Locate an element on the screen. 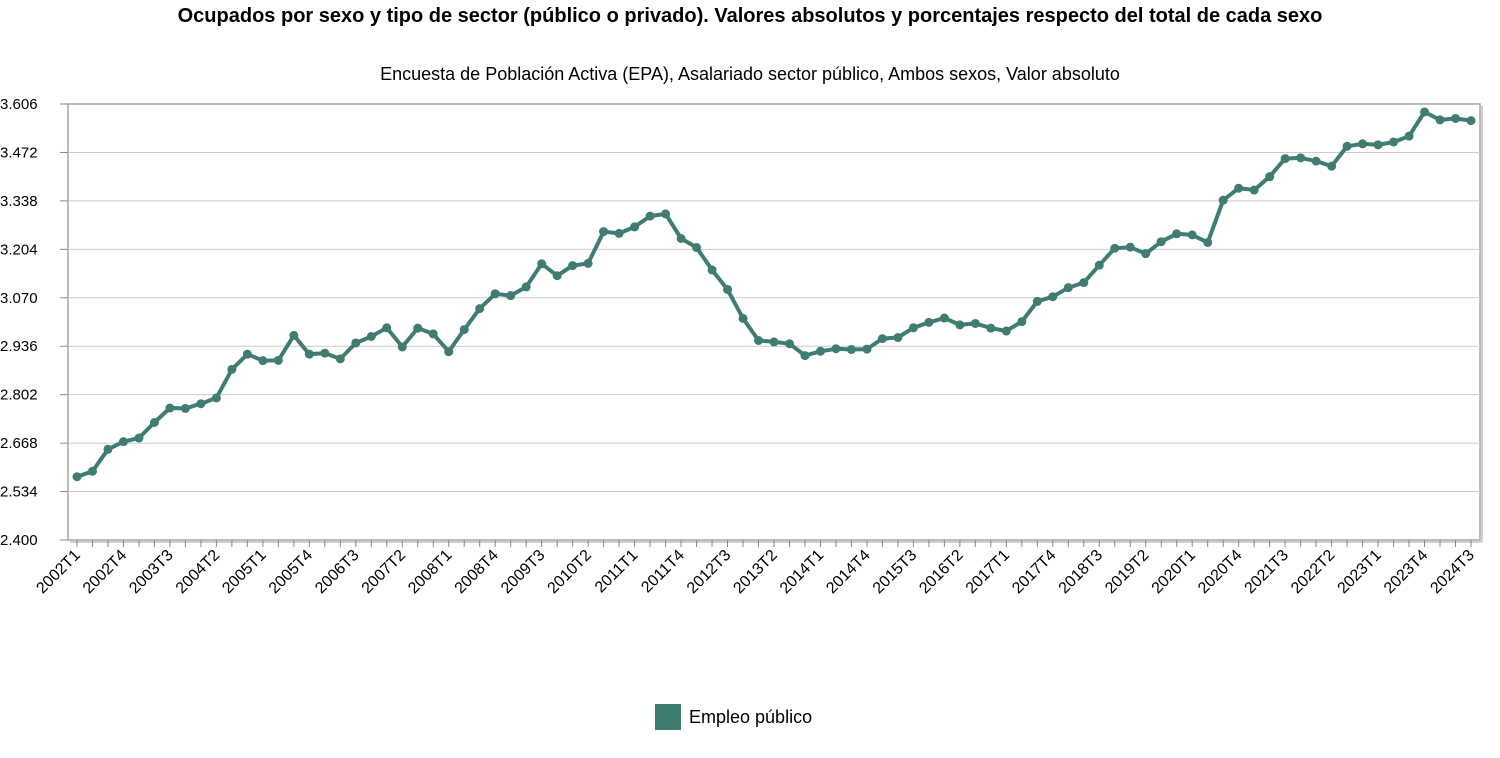  x-tick-label: 2015T3 is located at coordinates (895, 572).